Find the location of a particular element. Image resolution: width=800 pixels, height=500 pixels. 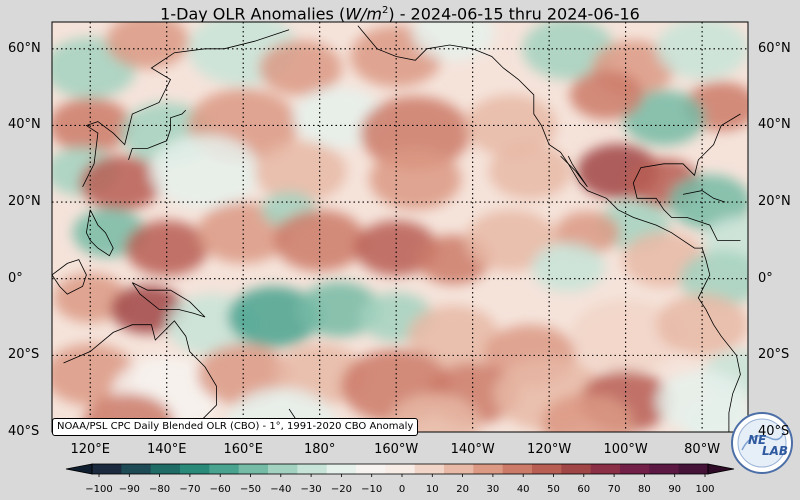

colorbar is located at coordinates (400, 470).